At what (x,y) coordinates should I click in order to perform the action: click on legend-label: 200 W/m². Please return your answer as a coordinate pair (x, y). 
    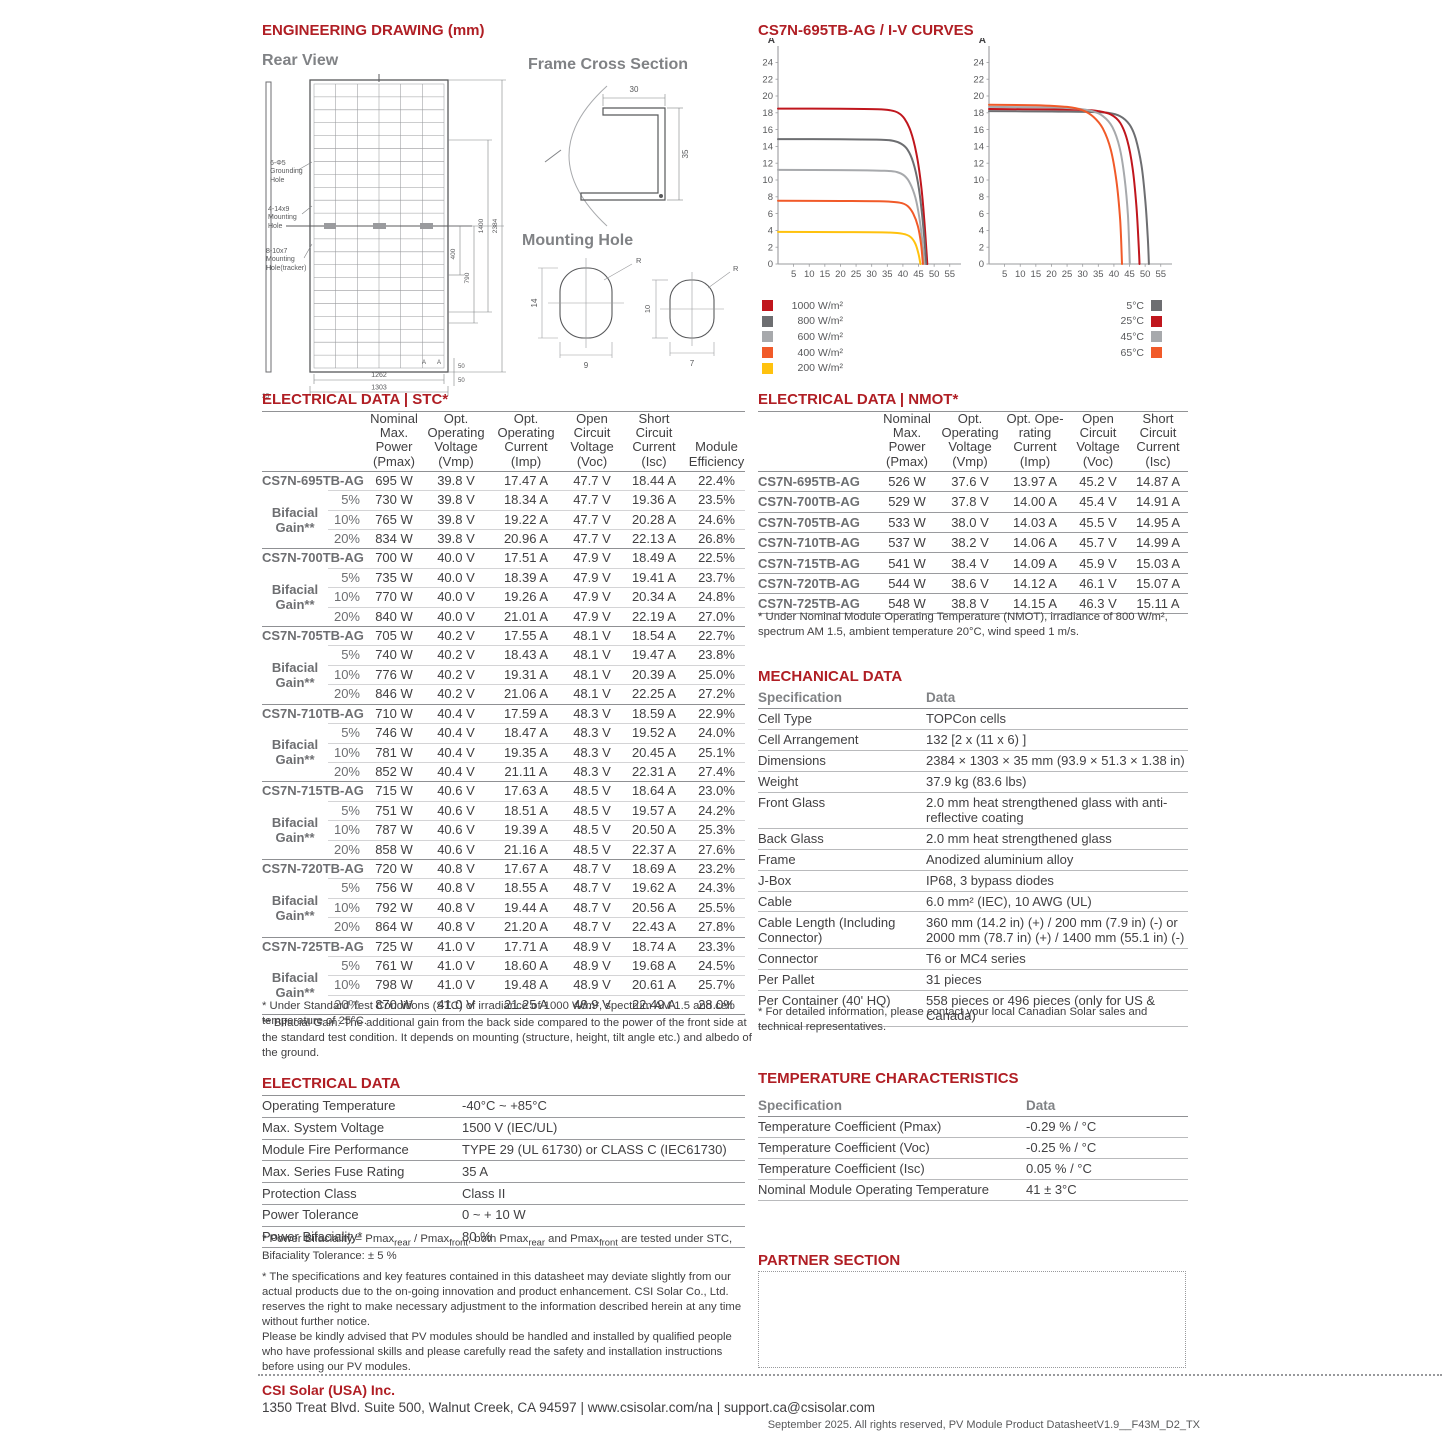
    Looking at the image, I should click on (820, 368).